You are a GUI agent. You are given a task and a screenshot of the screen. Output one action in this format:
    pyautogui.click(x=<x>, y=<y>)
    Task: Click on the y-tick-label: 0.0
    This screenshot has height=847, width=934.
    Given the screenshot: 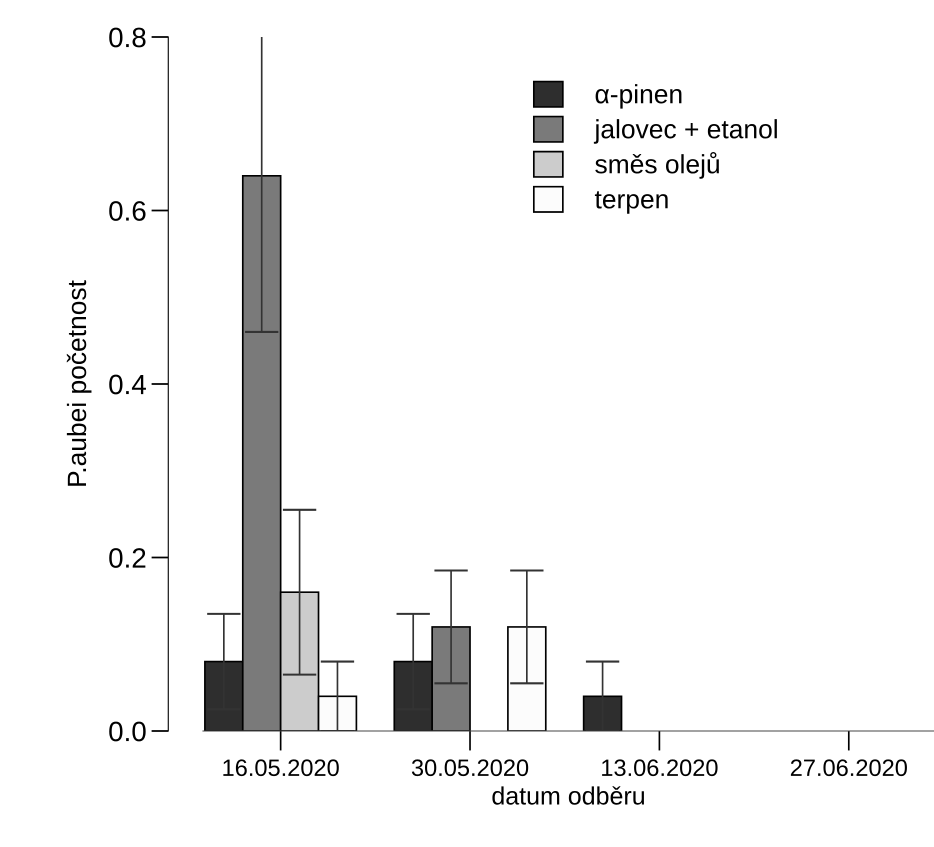 What is the action you would take?
    pyautogui.click(x=127, y=732)
    